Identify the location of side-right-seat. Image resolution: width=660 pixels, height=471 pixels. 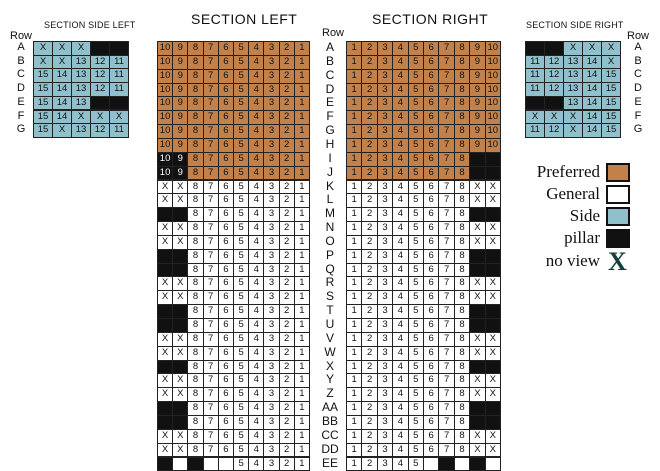
(554, 48).